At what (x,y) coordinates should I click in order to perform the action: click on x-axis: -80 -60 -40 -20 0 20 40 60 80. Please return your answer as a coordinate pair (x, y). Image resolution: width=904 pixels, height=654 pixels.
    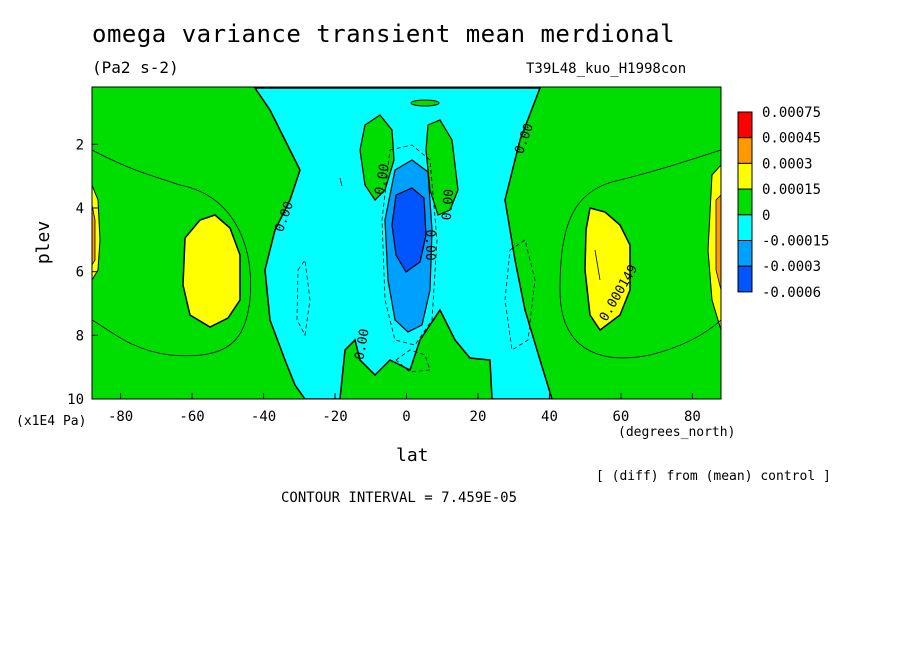
    Looking at the image, I should click on (404, 409).